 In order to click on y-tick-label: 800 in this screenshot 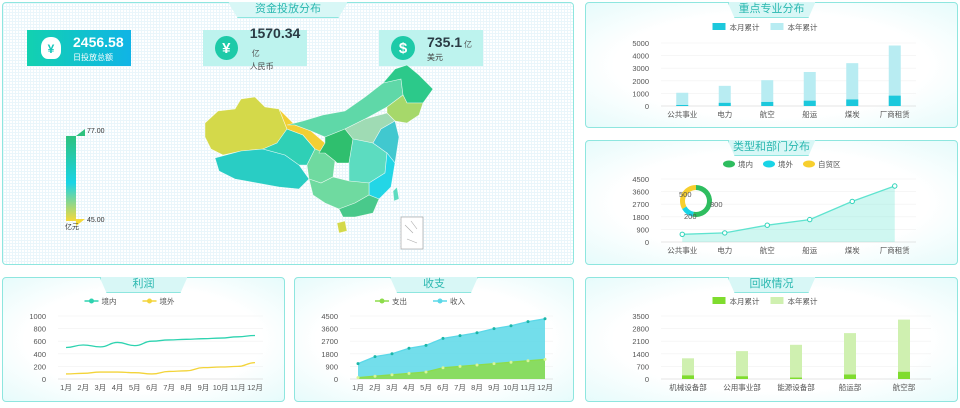, I will do `click(39, 329)`.